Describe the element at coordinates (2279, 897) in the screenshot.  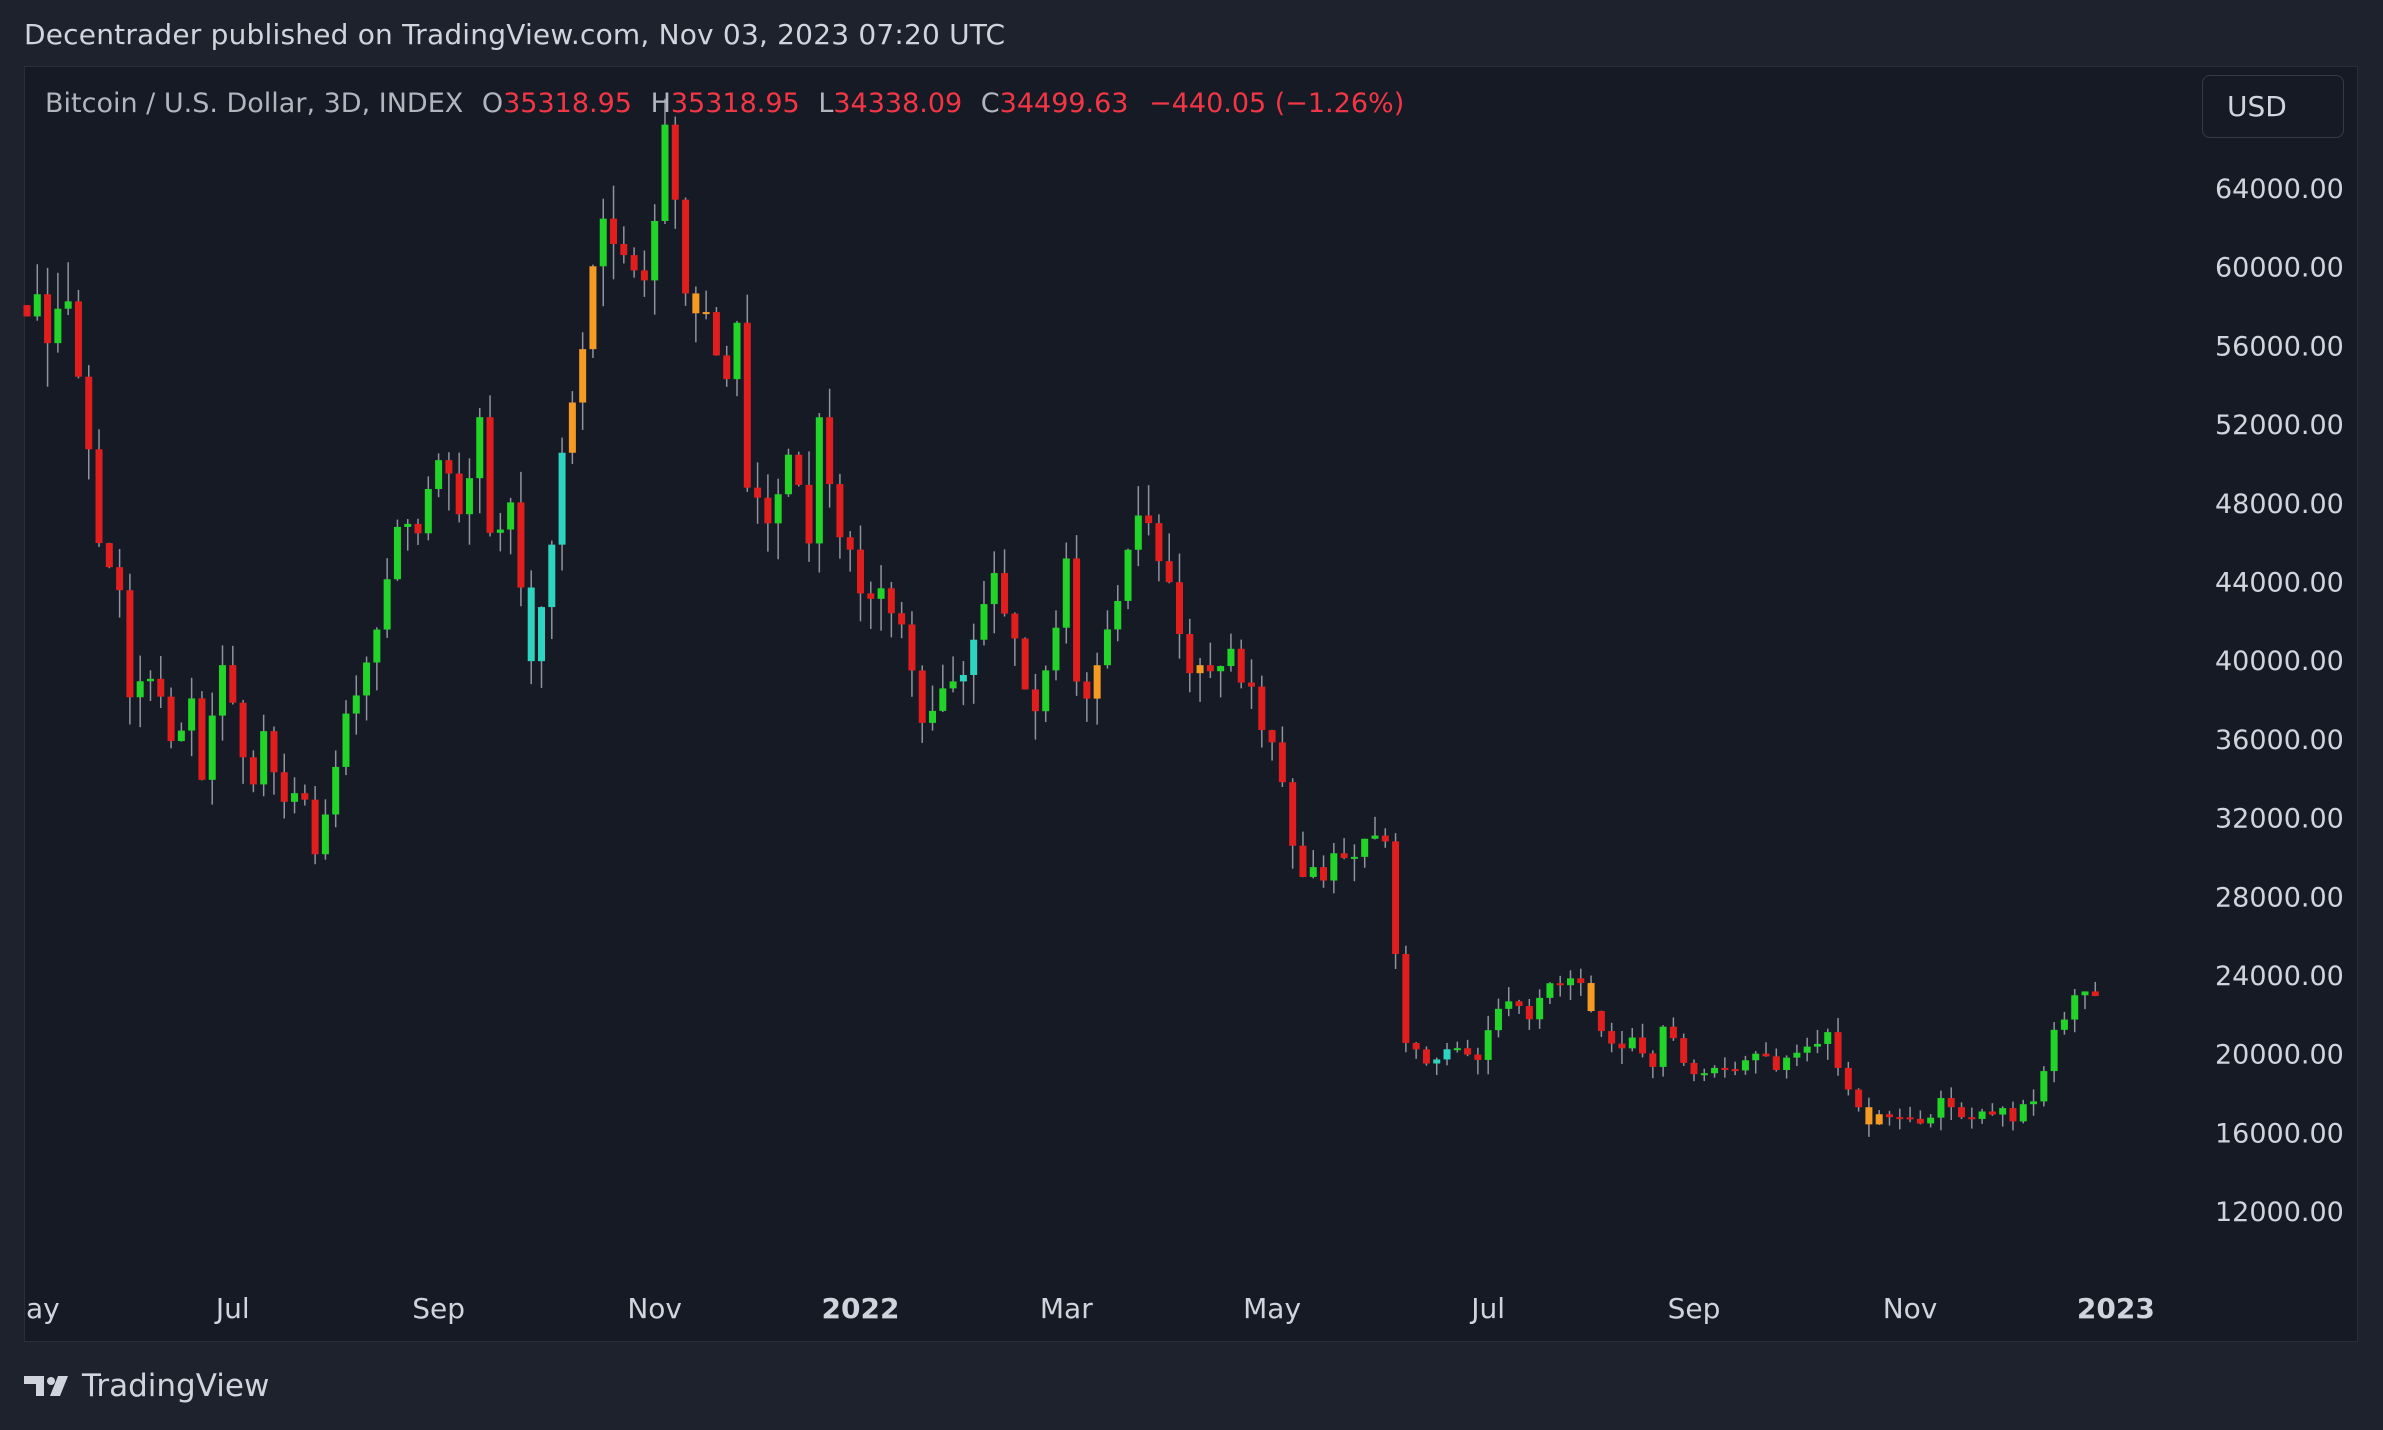
I see `y-tick-label: 28000.00` at that location.